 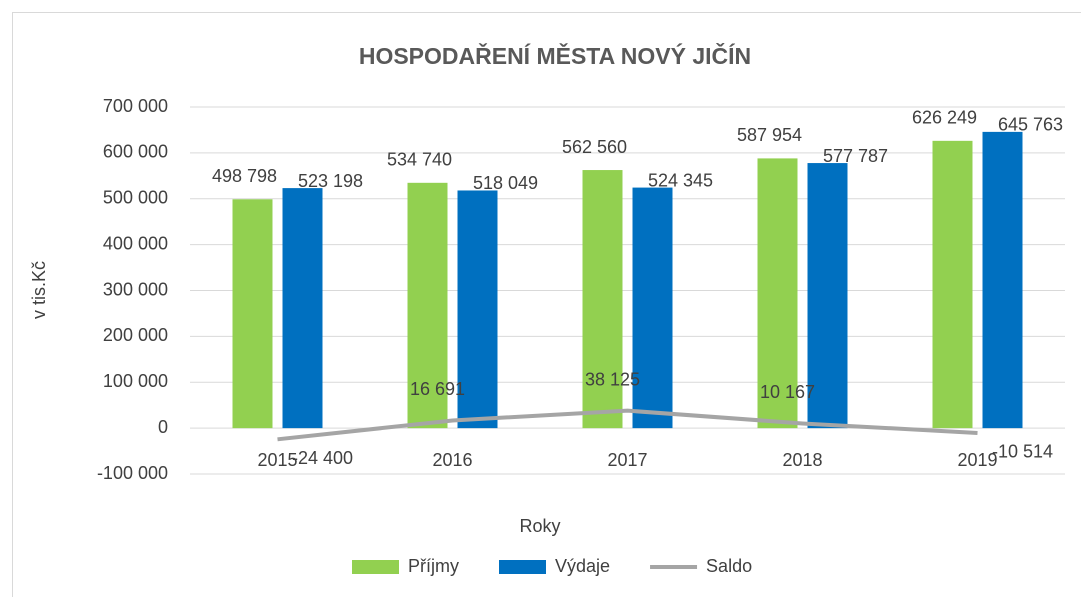 I want to click on data-label: 562 560, so click(x=594, y=147).